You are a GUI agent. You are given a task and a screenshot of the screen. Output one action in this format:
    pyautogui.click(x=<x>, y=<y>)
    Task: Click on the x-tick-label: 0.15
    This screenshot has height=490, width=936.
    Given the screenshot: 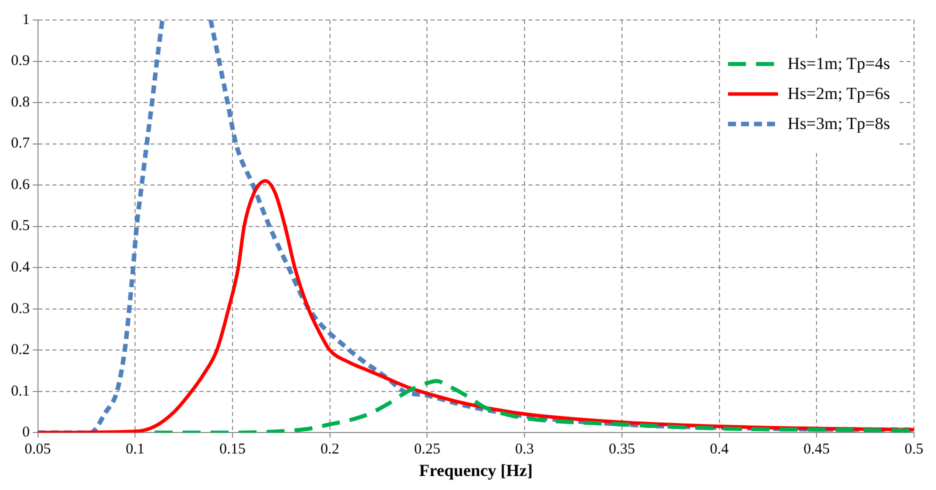 What is the action you would take?
    pyautogui.click(x=232, y=450)
    